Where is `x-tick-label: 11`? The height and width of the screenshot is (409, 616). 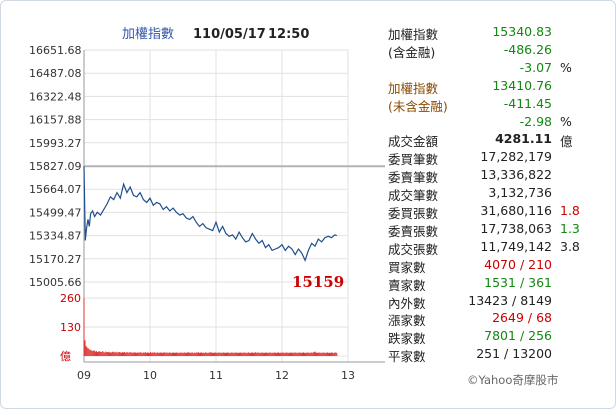
x-tick-label: 11 is located at coordinates (216, 375).